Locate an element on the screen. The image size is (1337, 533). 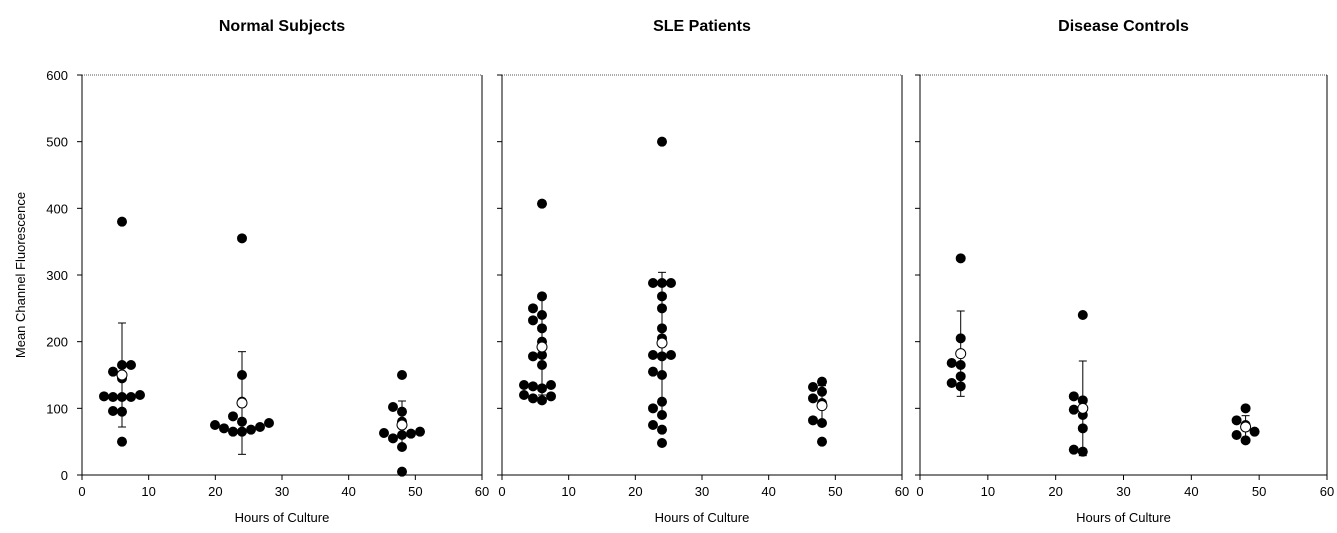
y-tick-label: 0 is located at coordinates (64, 475).